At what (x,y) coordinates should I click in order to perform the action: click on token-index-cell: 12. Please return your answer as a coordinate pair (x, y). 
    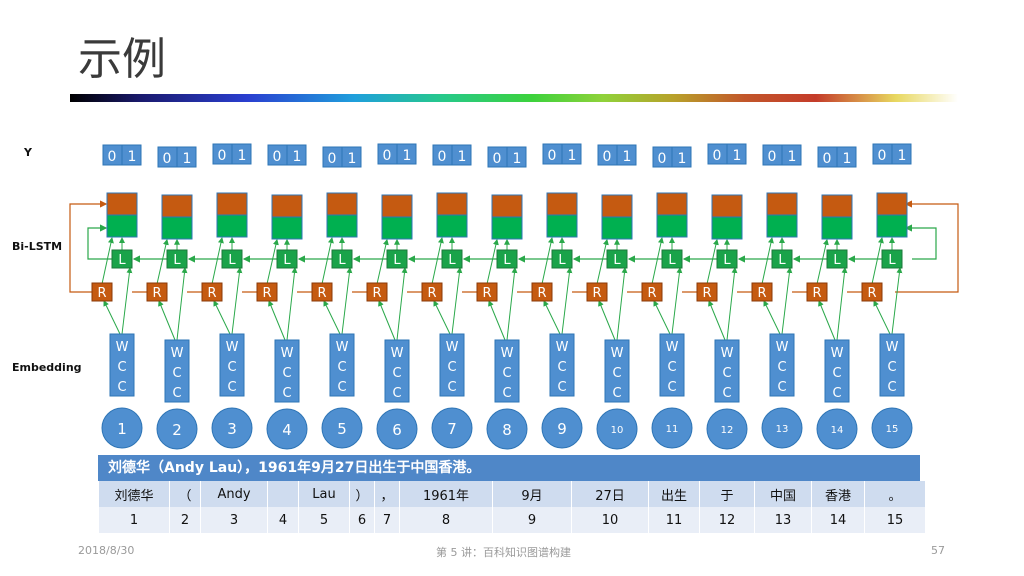
    Looking at the image, I should click on (727, 520).